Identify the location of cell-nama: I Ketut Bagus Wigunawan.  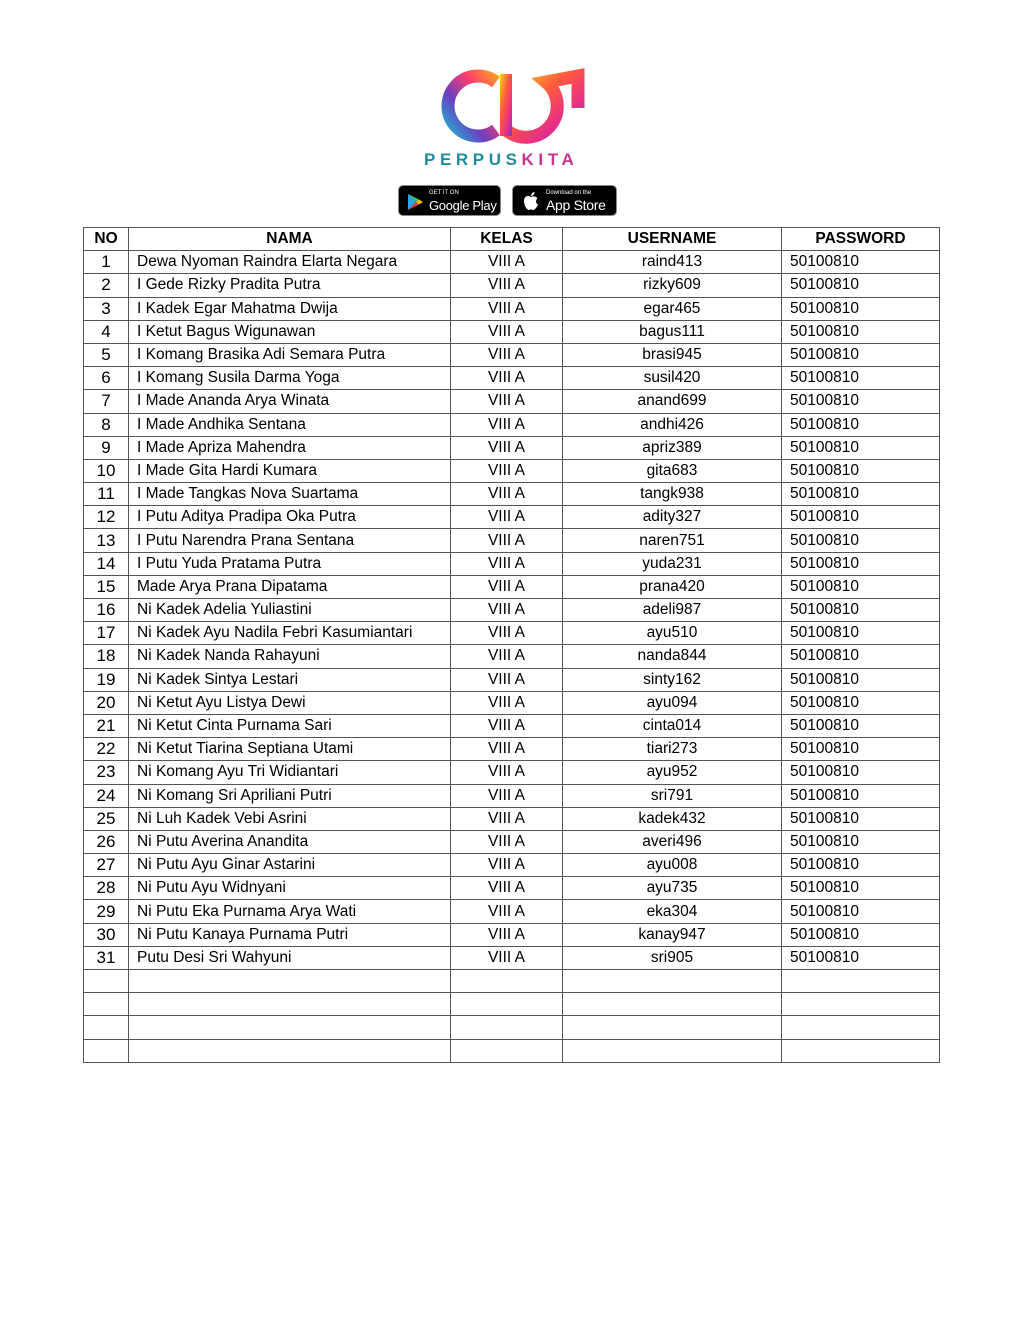
(289, 331).